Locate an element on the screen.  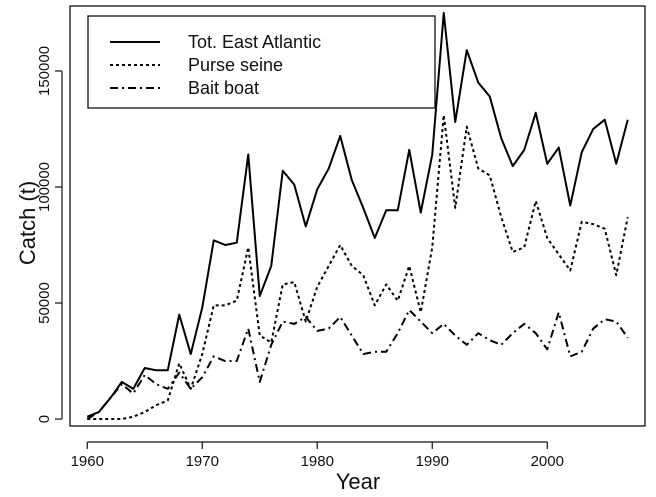
y-tick-label: 100000 is located at coordinates (44, 187).